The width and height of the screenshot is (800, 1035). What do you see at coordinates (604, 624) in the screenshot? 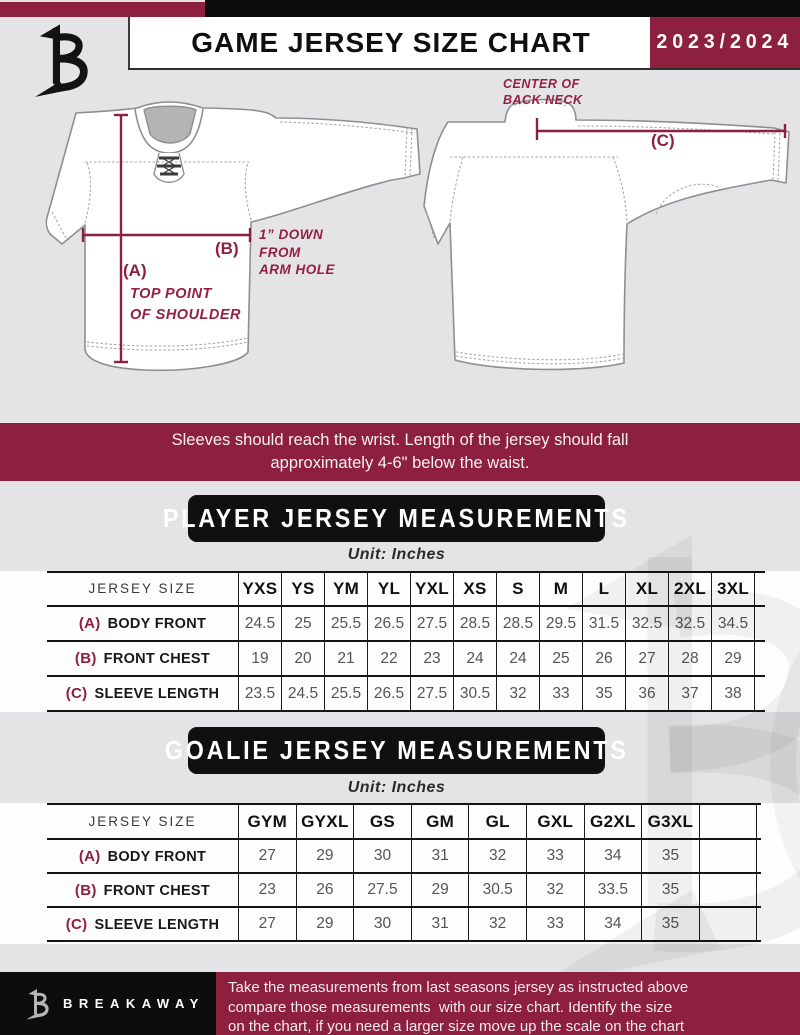
I see `measurement-cell: 31.5` at bounding box center [604, 624].